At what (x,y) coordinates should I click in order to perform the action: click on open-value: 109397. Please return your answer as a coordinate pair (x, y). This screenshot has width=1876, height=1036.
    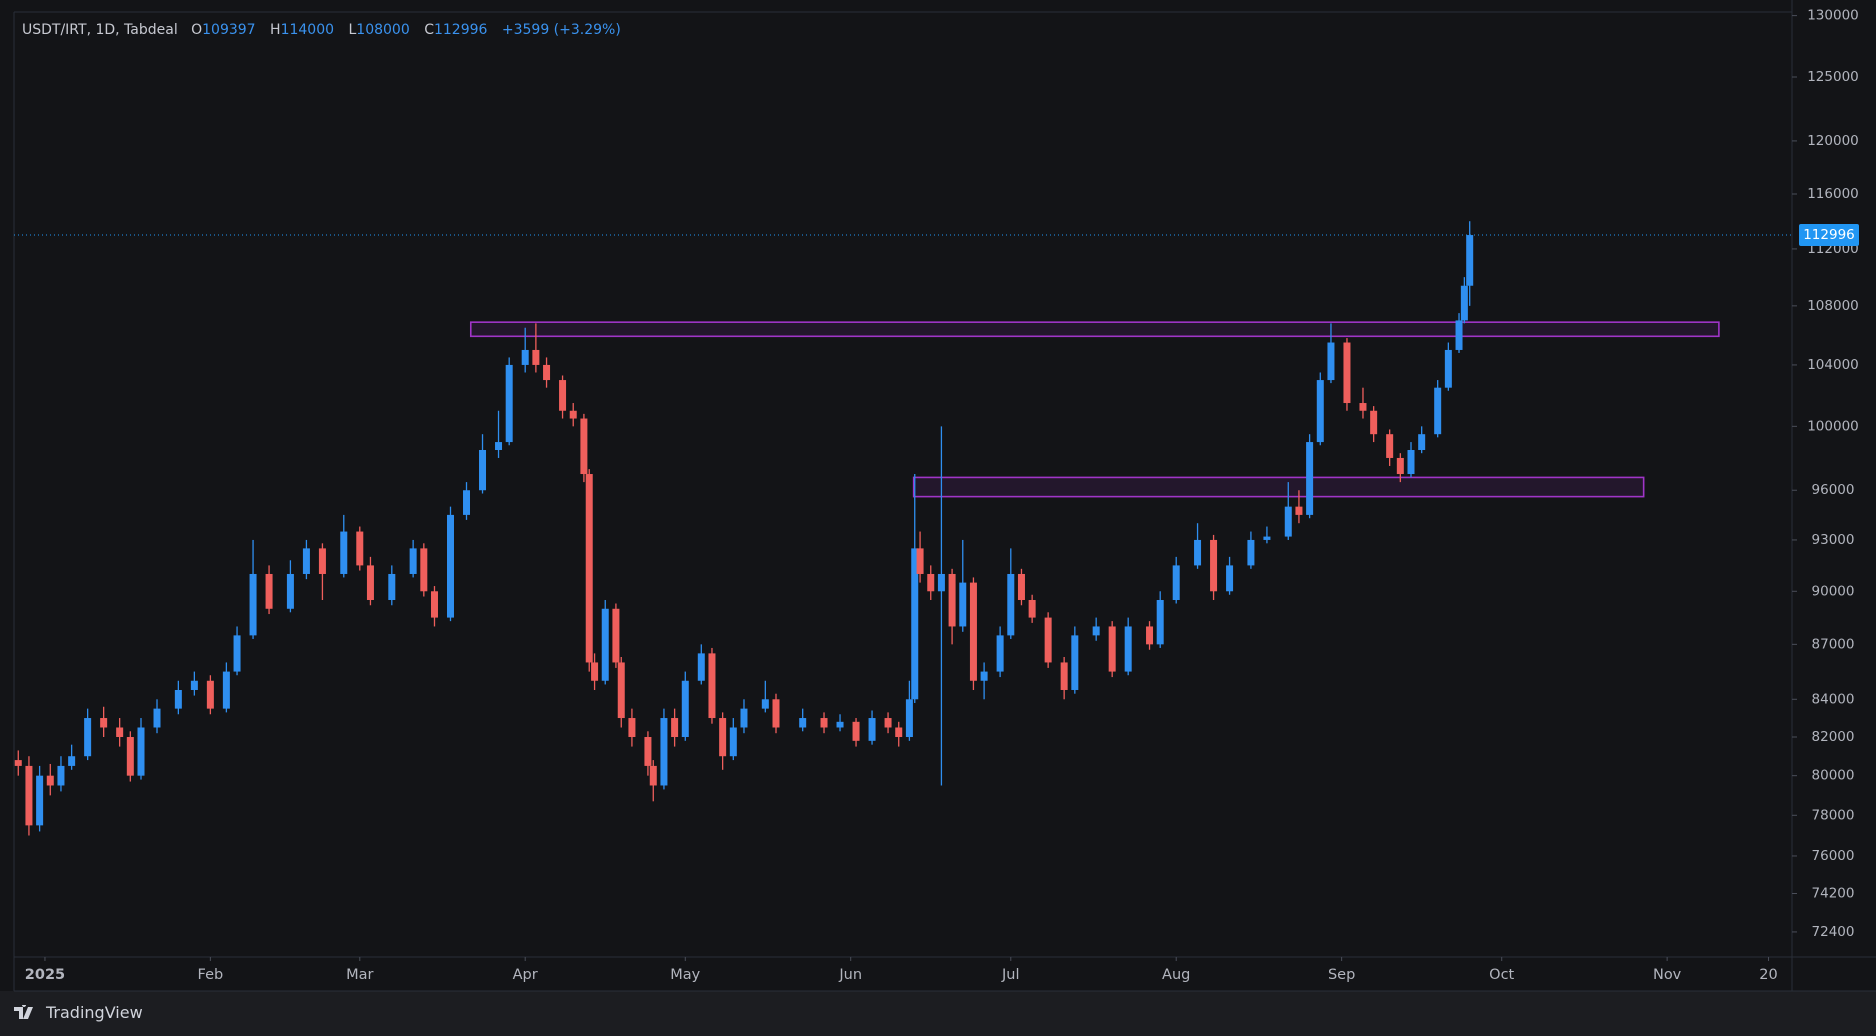
    Looking at the image, I should click on (229, 30).